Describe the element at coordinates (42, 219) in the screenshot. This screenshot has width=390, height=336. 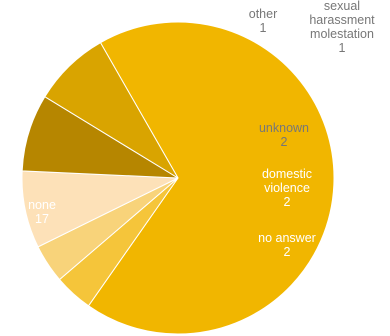
I see `slice-label-line: 17` at that location.